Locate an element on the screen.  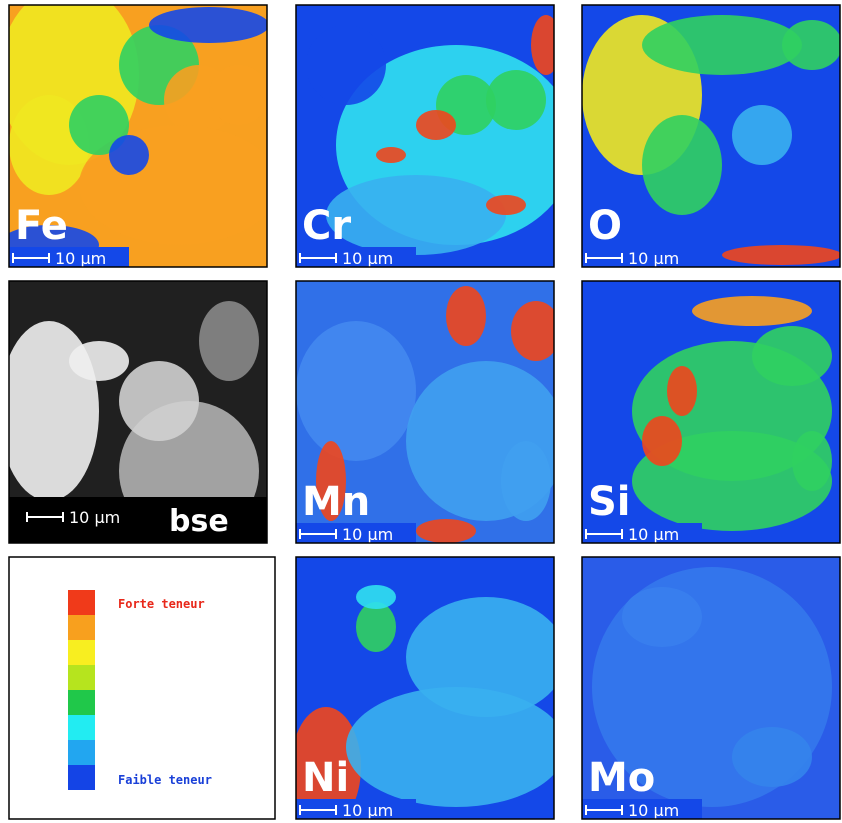
legend-frame is located at coordinates (142, 688).